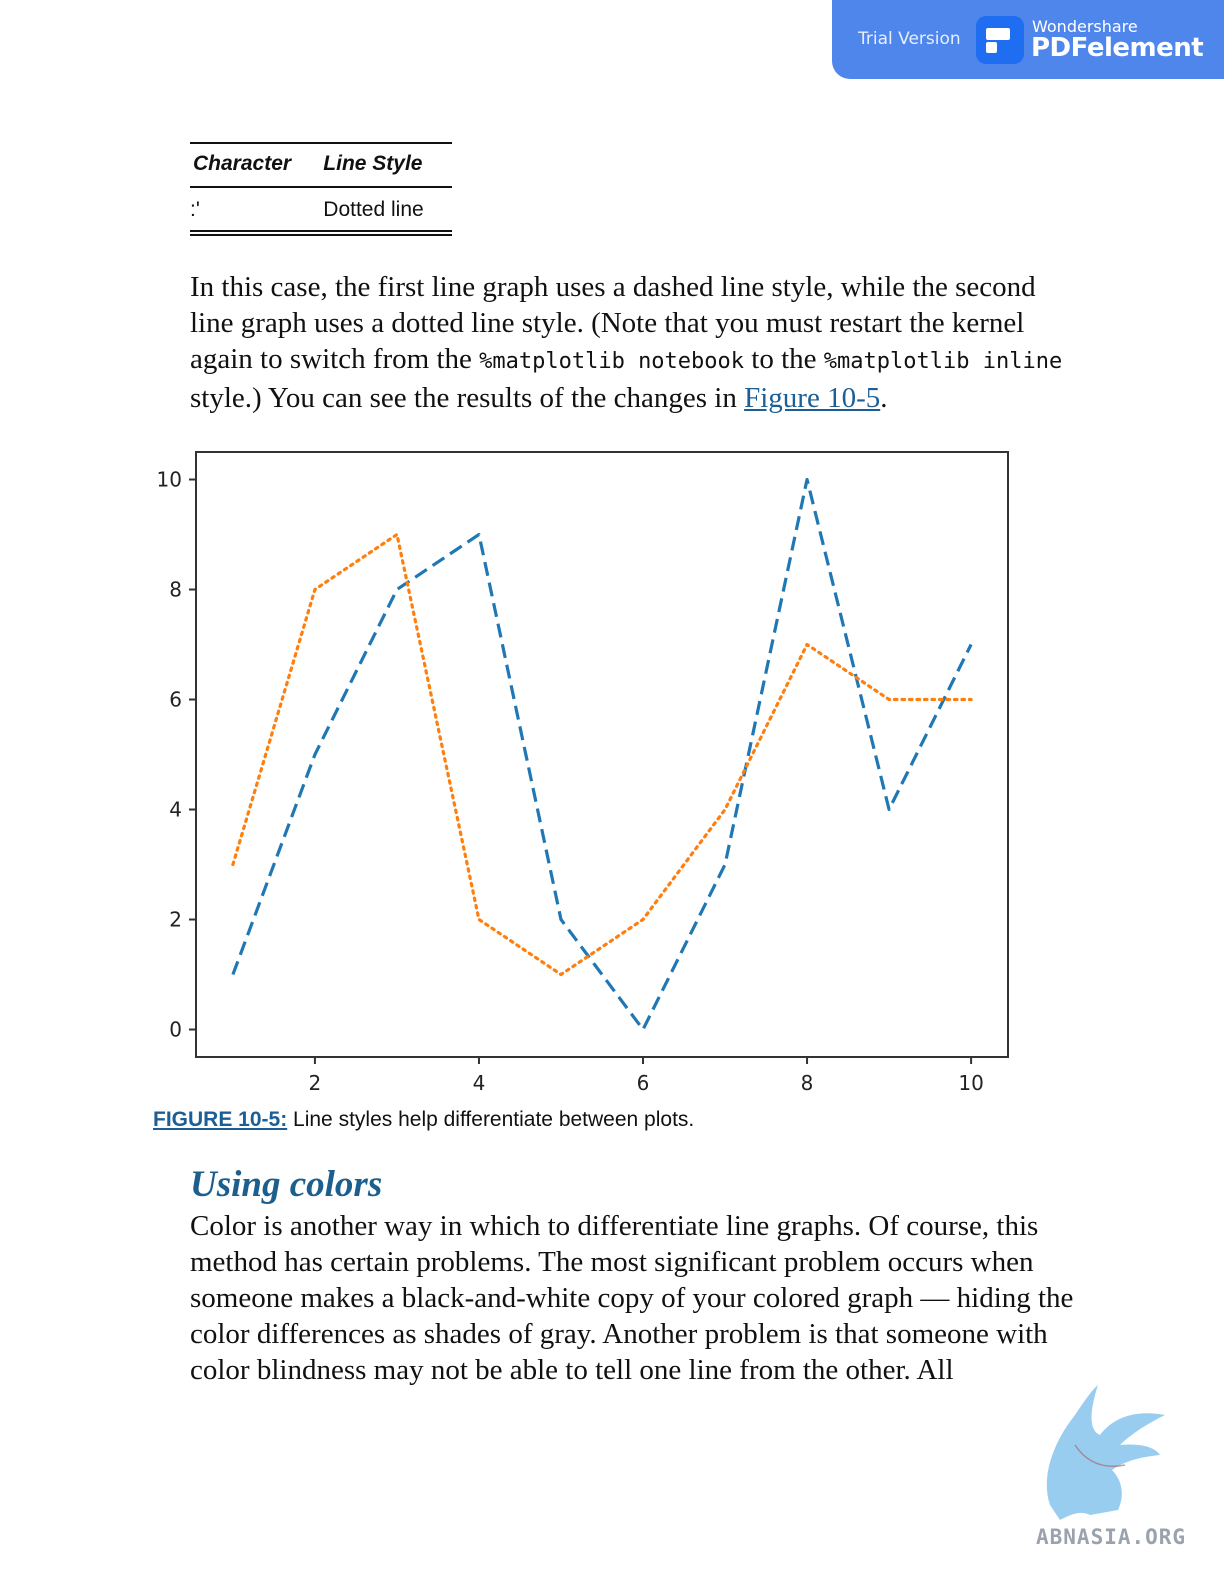 This screenshot has width=1224, height=1584. Describe the element at coordinates (1000, 40) in the screenshot. I see `pdfelement-logo-icon` at that location.